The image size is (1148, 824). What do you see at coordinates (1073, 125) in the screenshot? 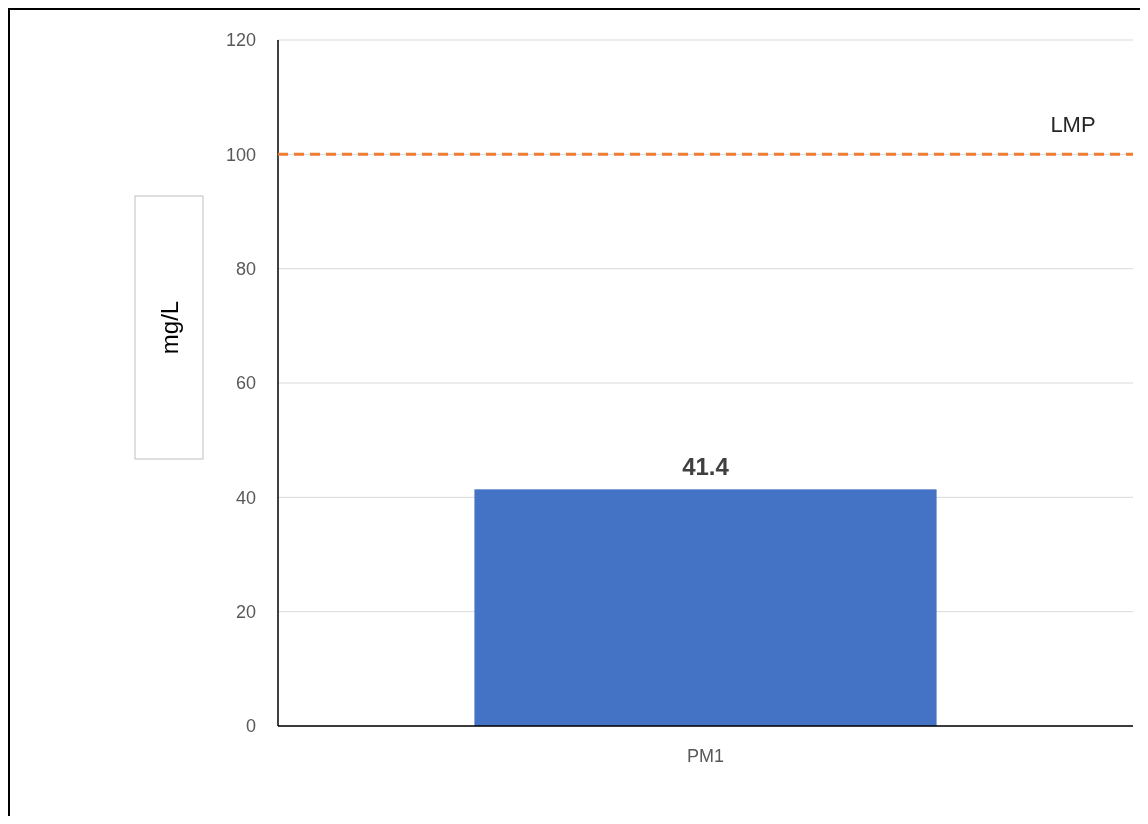
I see `ref-line-label: LMP` at bounding box center [1073, 125].